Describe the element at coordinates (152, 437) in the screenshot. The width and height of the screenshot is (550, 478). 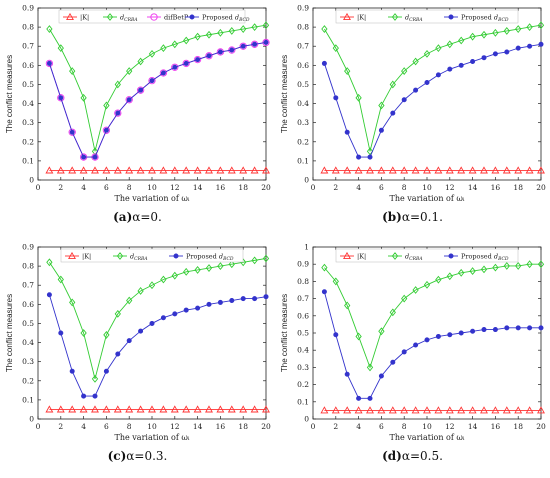
I see `x-axis-label: The variation of ωᵢ` at that location.